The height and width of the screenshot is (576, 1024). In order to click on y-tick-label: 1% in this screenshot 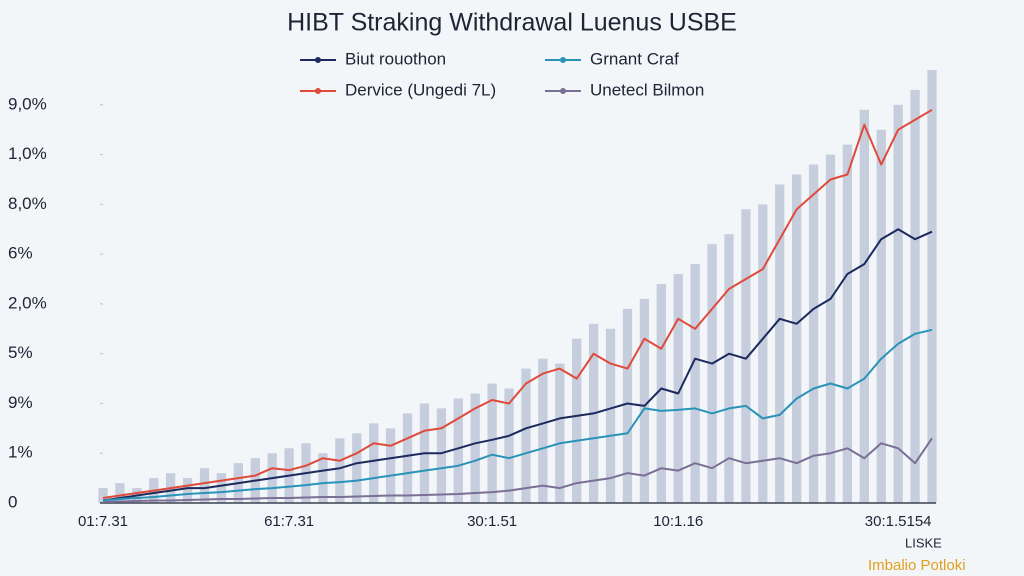, I will do `click(20, 452)`.